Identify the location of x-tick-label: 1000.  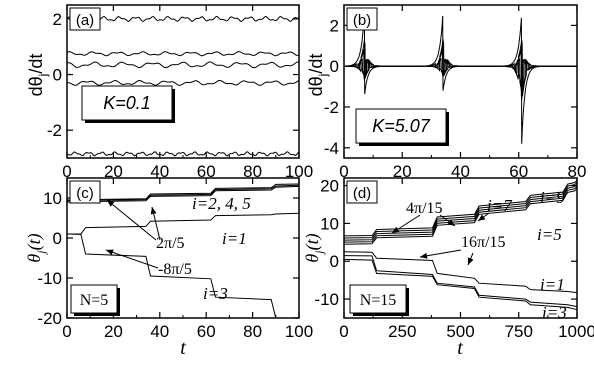
(576, 331).